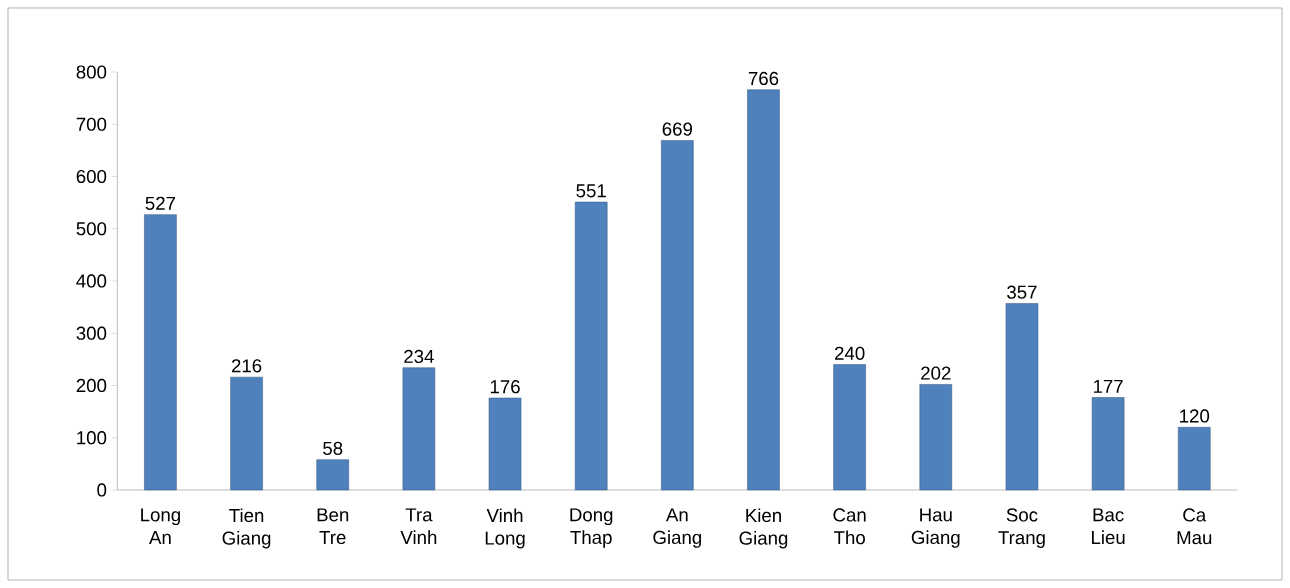 The width and height of the screenshot is (1290, 588). Describe the element at coordinates (91, 385) in the screenshot. I see `y-tick-label: 200` at that location.